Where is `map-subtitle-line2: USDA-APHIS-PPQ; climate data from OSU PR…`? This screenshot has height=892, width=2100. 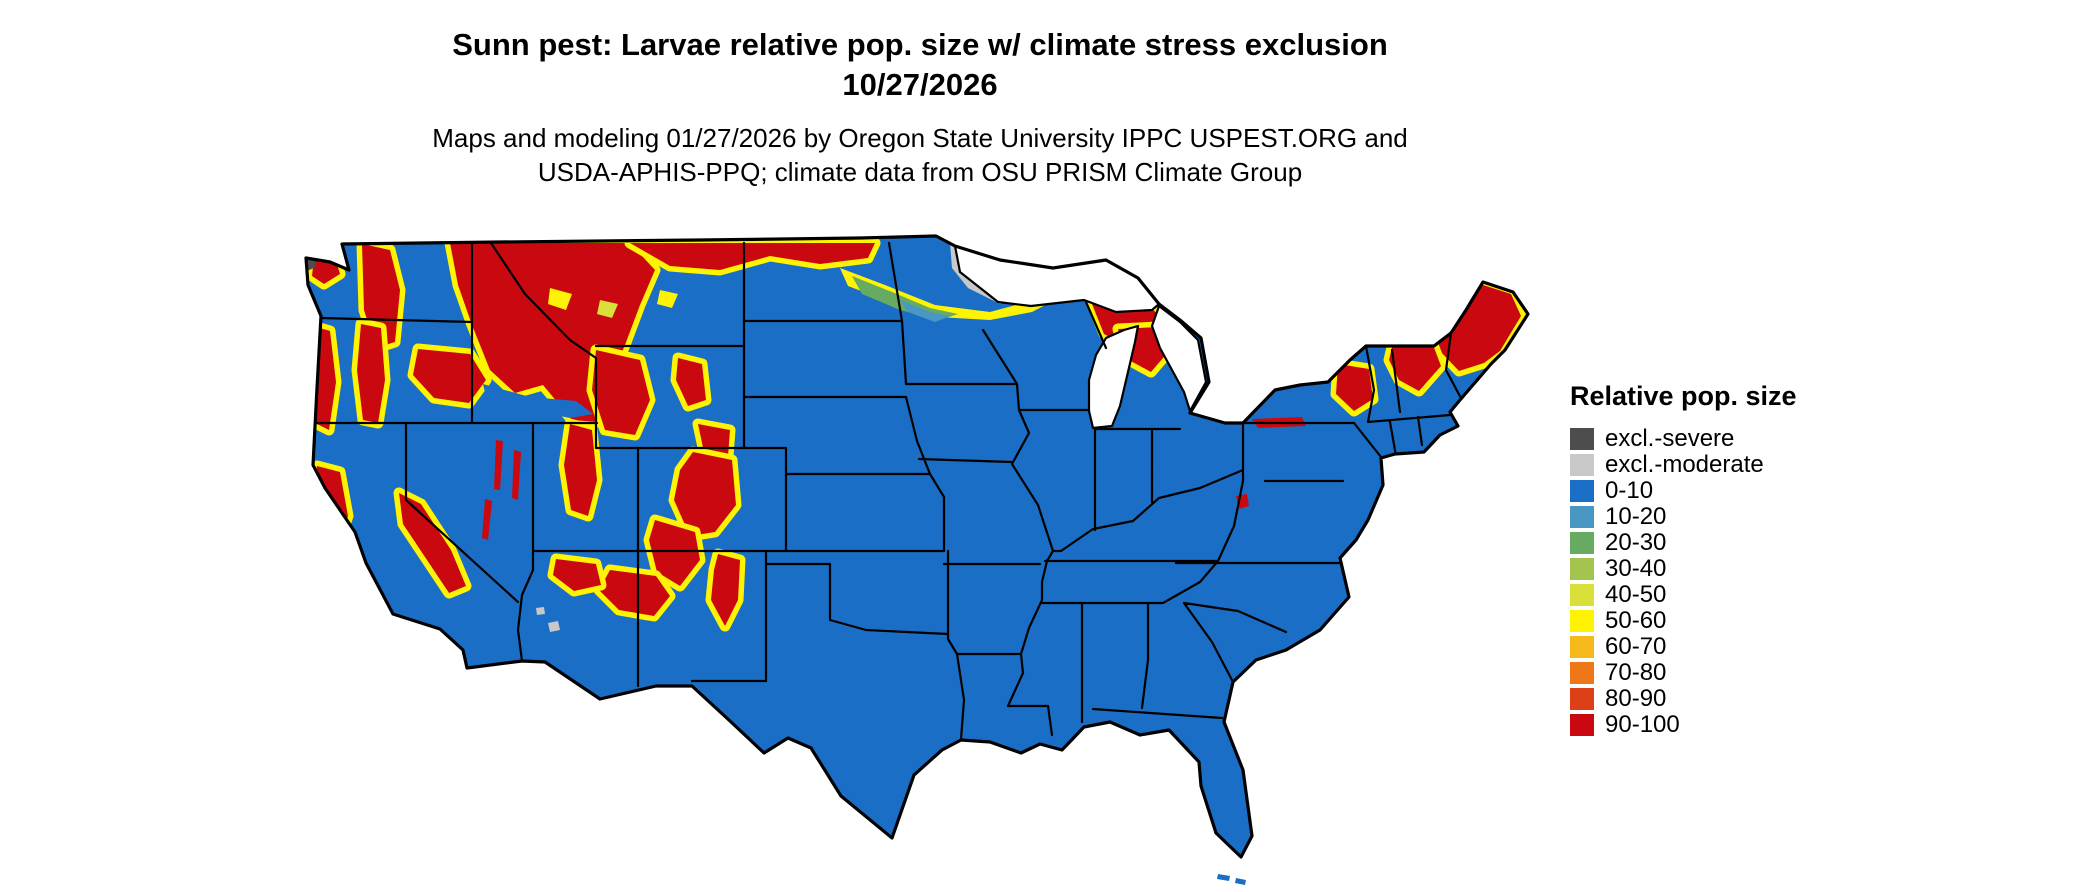 map-subtitle-line2: USDA-APHIS-PPQ; climate data from OSU PR… is located at coordinates (920, 172).